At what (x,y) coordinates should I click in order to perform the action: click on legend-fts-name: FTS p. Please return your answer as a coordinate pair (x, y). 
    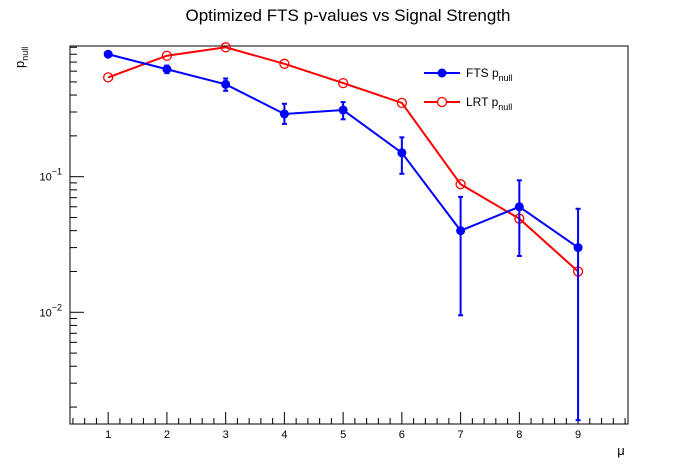
    Looking at the image, I should click on (482, 73).